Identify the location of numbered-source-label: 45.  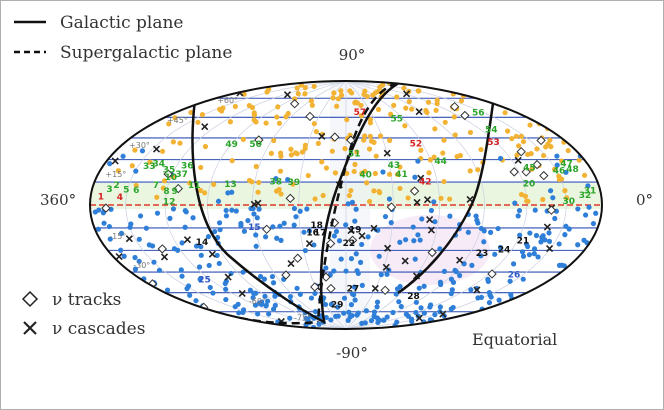
(529, 168).